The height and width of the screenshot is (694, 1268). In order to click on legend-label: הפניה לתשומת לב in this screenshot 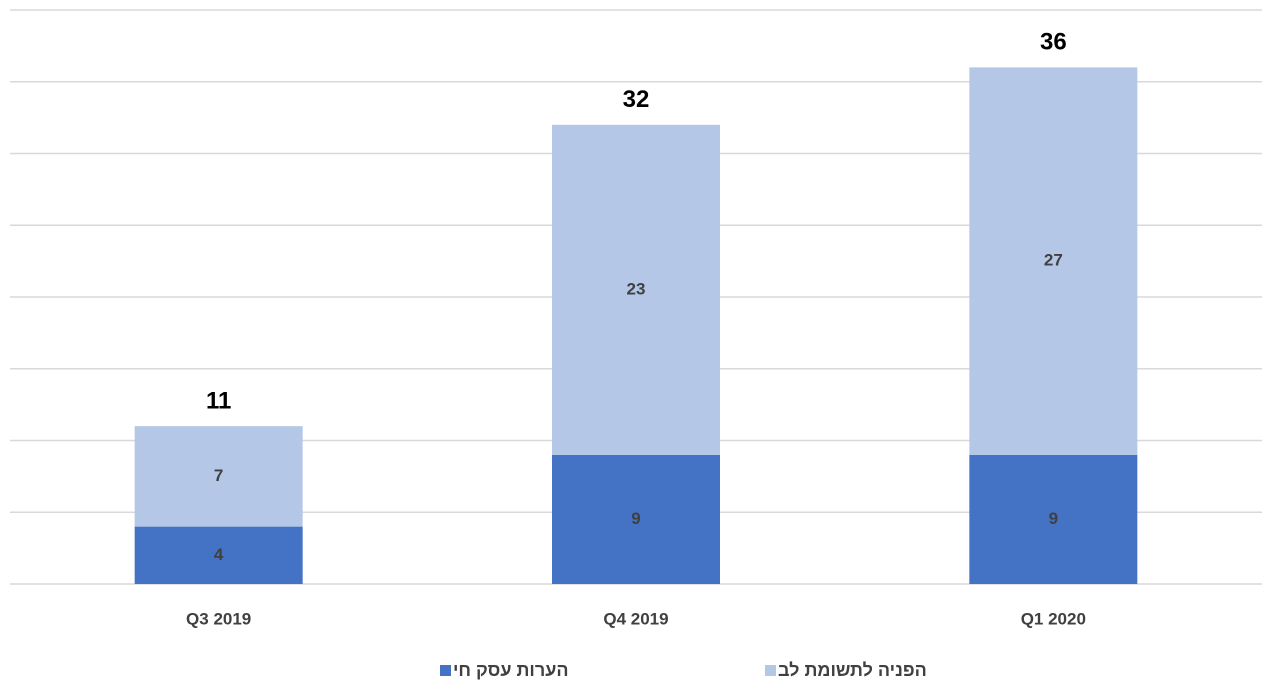, I will do `click(852, 670)`.